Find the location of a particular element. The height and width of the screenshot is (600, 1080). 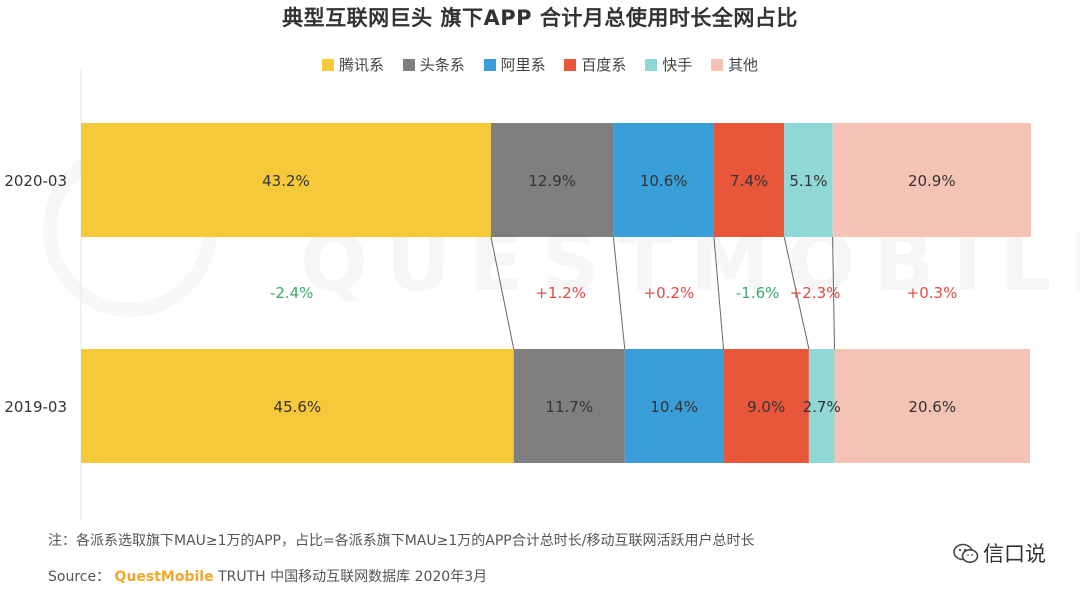

bar-value-label: 9.0% is located at coordinates (766, 407).